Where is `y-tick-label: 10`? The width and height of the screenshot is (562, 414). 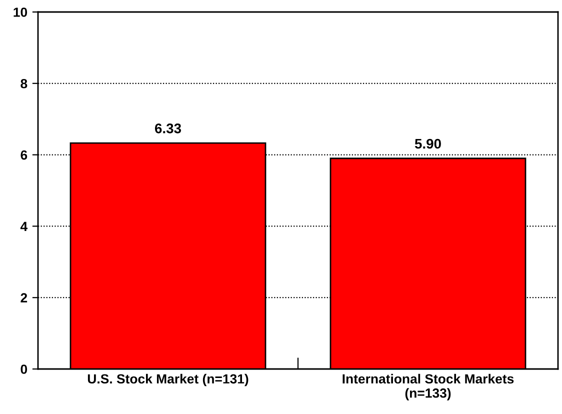
y-tick-label: 10 is located at coordinates (21, 12).